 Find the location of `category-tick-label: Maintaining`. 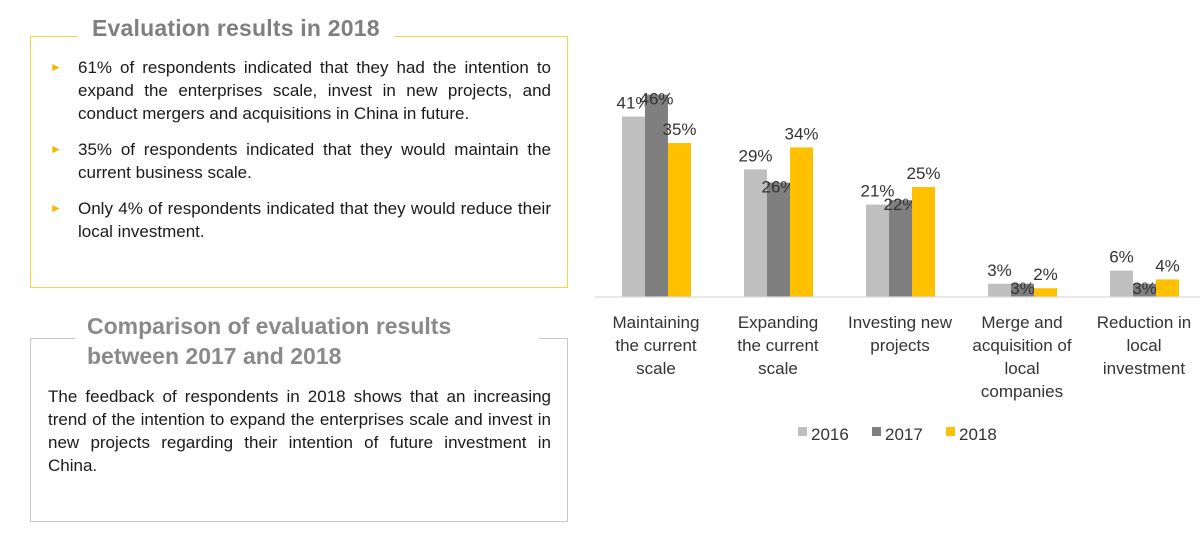

category-tick-label: Maintaining is located at coordinates (656, 322).